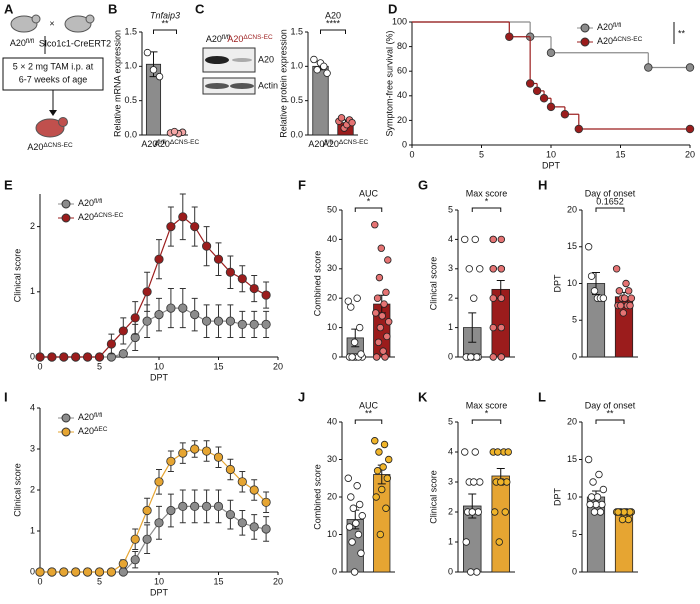 The height and width of the screenshot is (604, 700). What do you see at coordinates (486, 421) in the screenshot?
I see `significance-bracket` at bounding box center [486, 421].